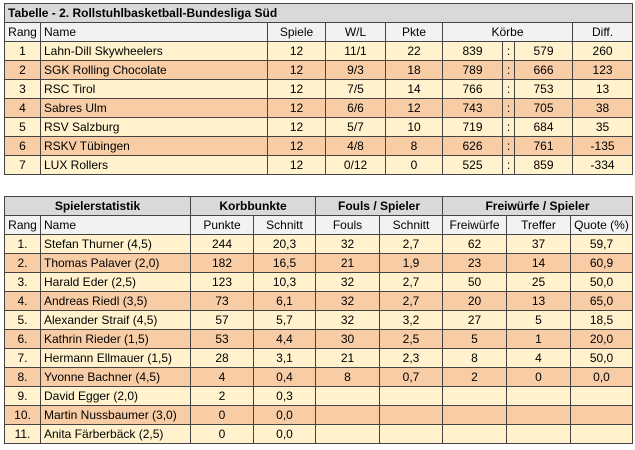 This screenshot has height=450, width=635. What do you see at coordinates (318, 358) in the screenshot?
I see `player-row: 7. Hermann Ellmauer (1,5) 28 3,1 21 2,3 8 4 50,0` at bounding box center [318, 358].